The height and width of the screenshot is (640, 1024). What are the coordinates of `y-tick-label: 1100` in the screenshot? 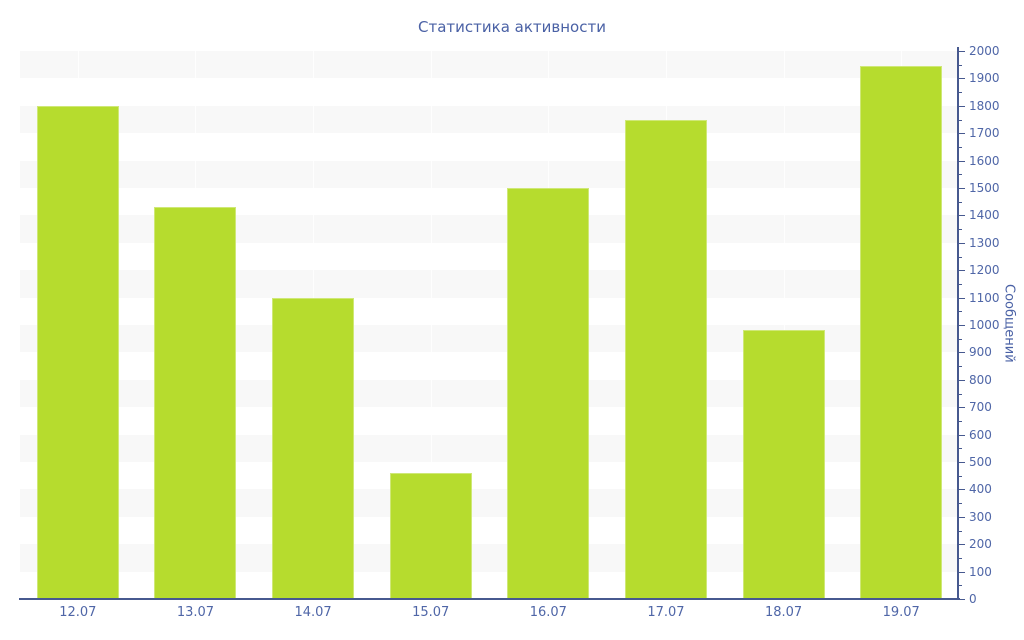 It's located at (984, 297).